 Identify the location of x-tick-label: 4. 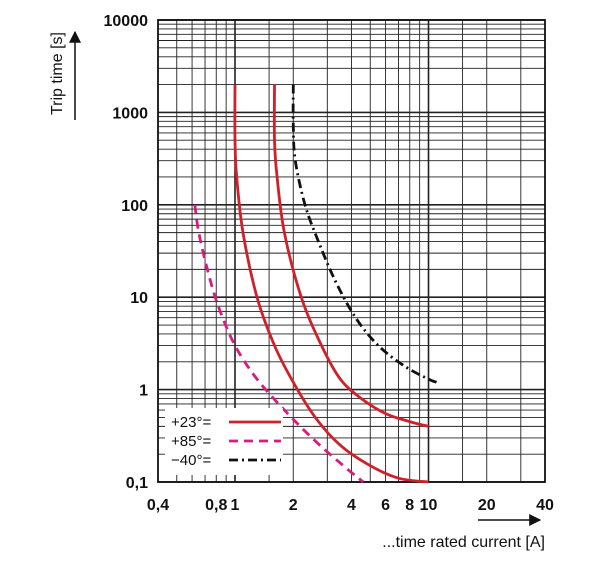
(351, 505).